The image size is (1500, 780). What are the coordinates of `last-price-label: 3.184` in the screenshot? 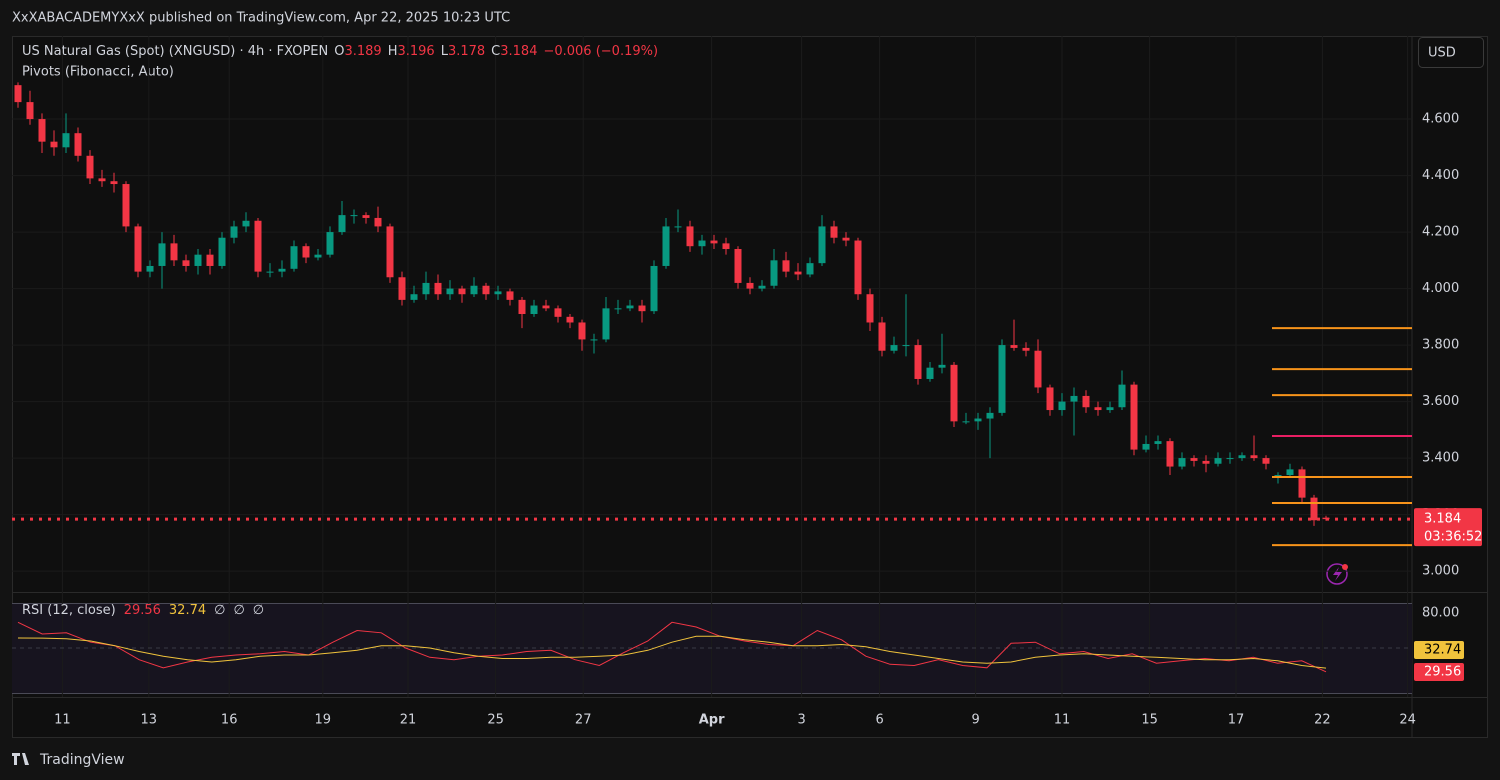 It's located at (1442, 519).